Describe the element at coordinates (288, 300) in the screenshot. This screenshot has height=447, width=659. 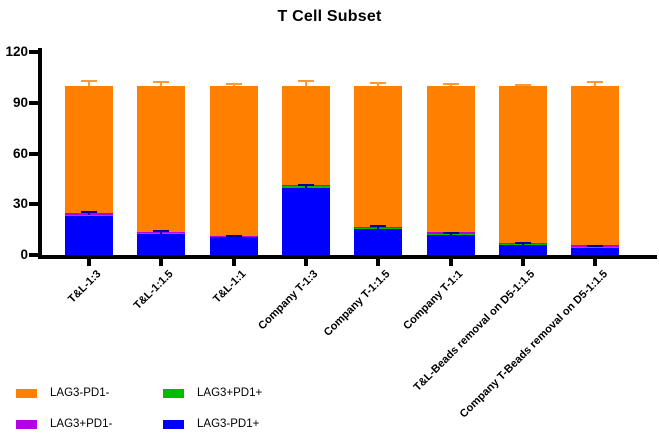
I see `x-tick-label: Company T-1:3` at that location.